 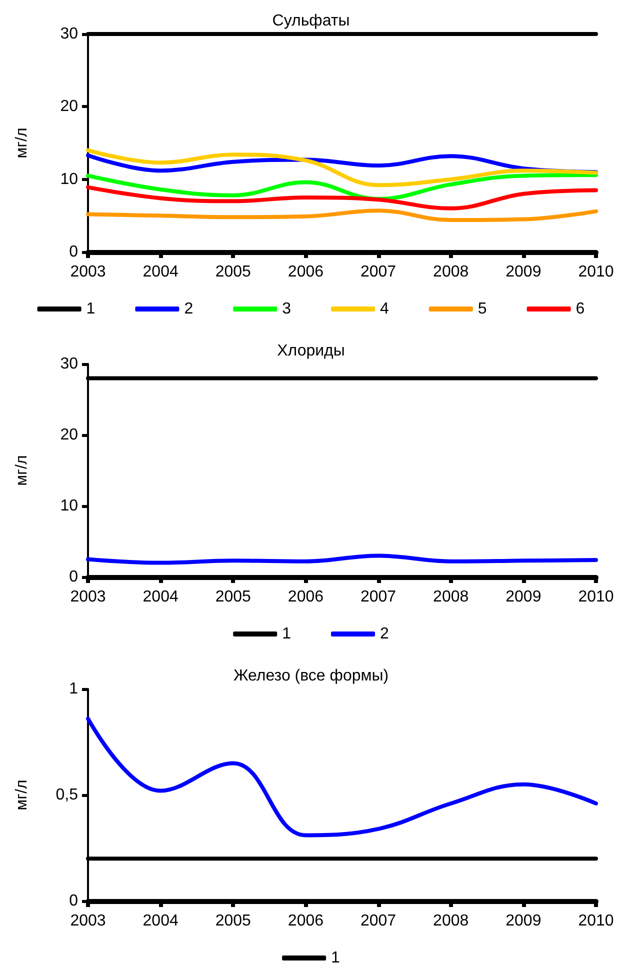 I want to click on y-tick-label: 0,5, so click(x=67, y=795).